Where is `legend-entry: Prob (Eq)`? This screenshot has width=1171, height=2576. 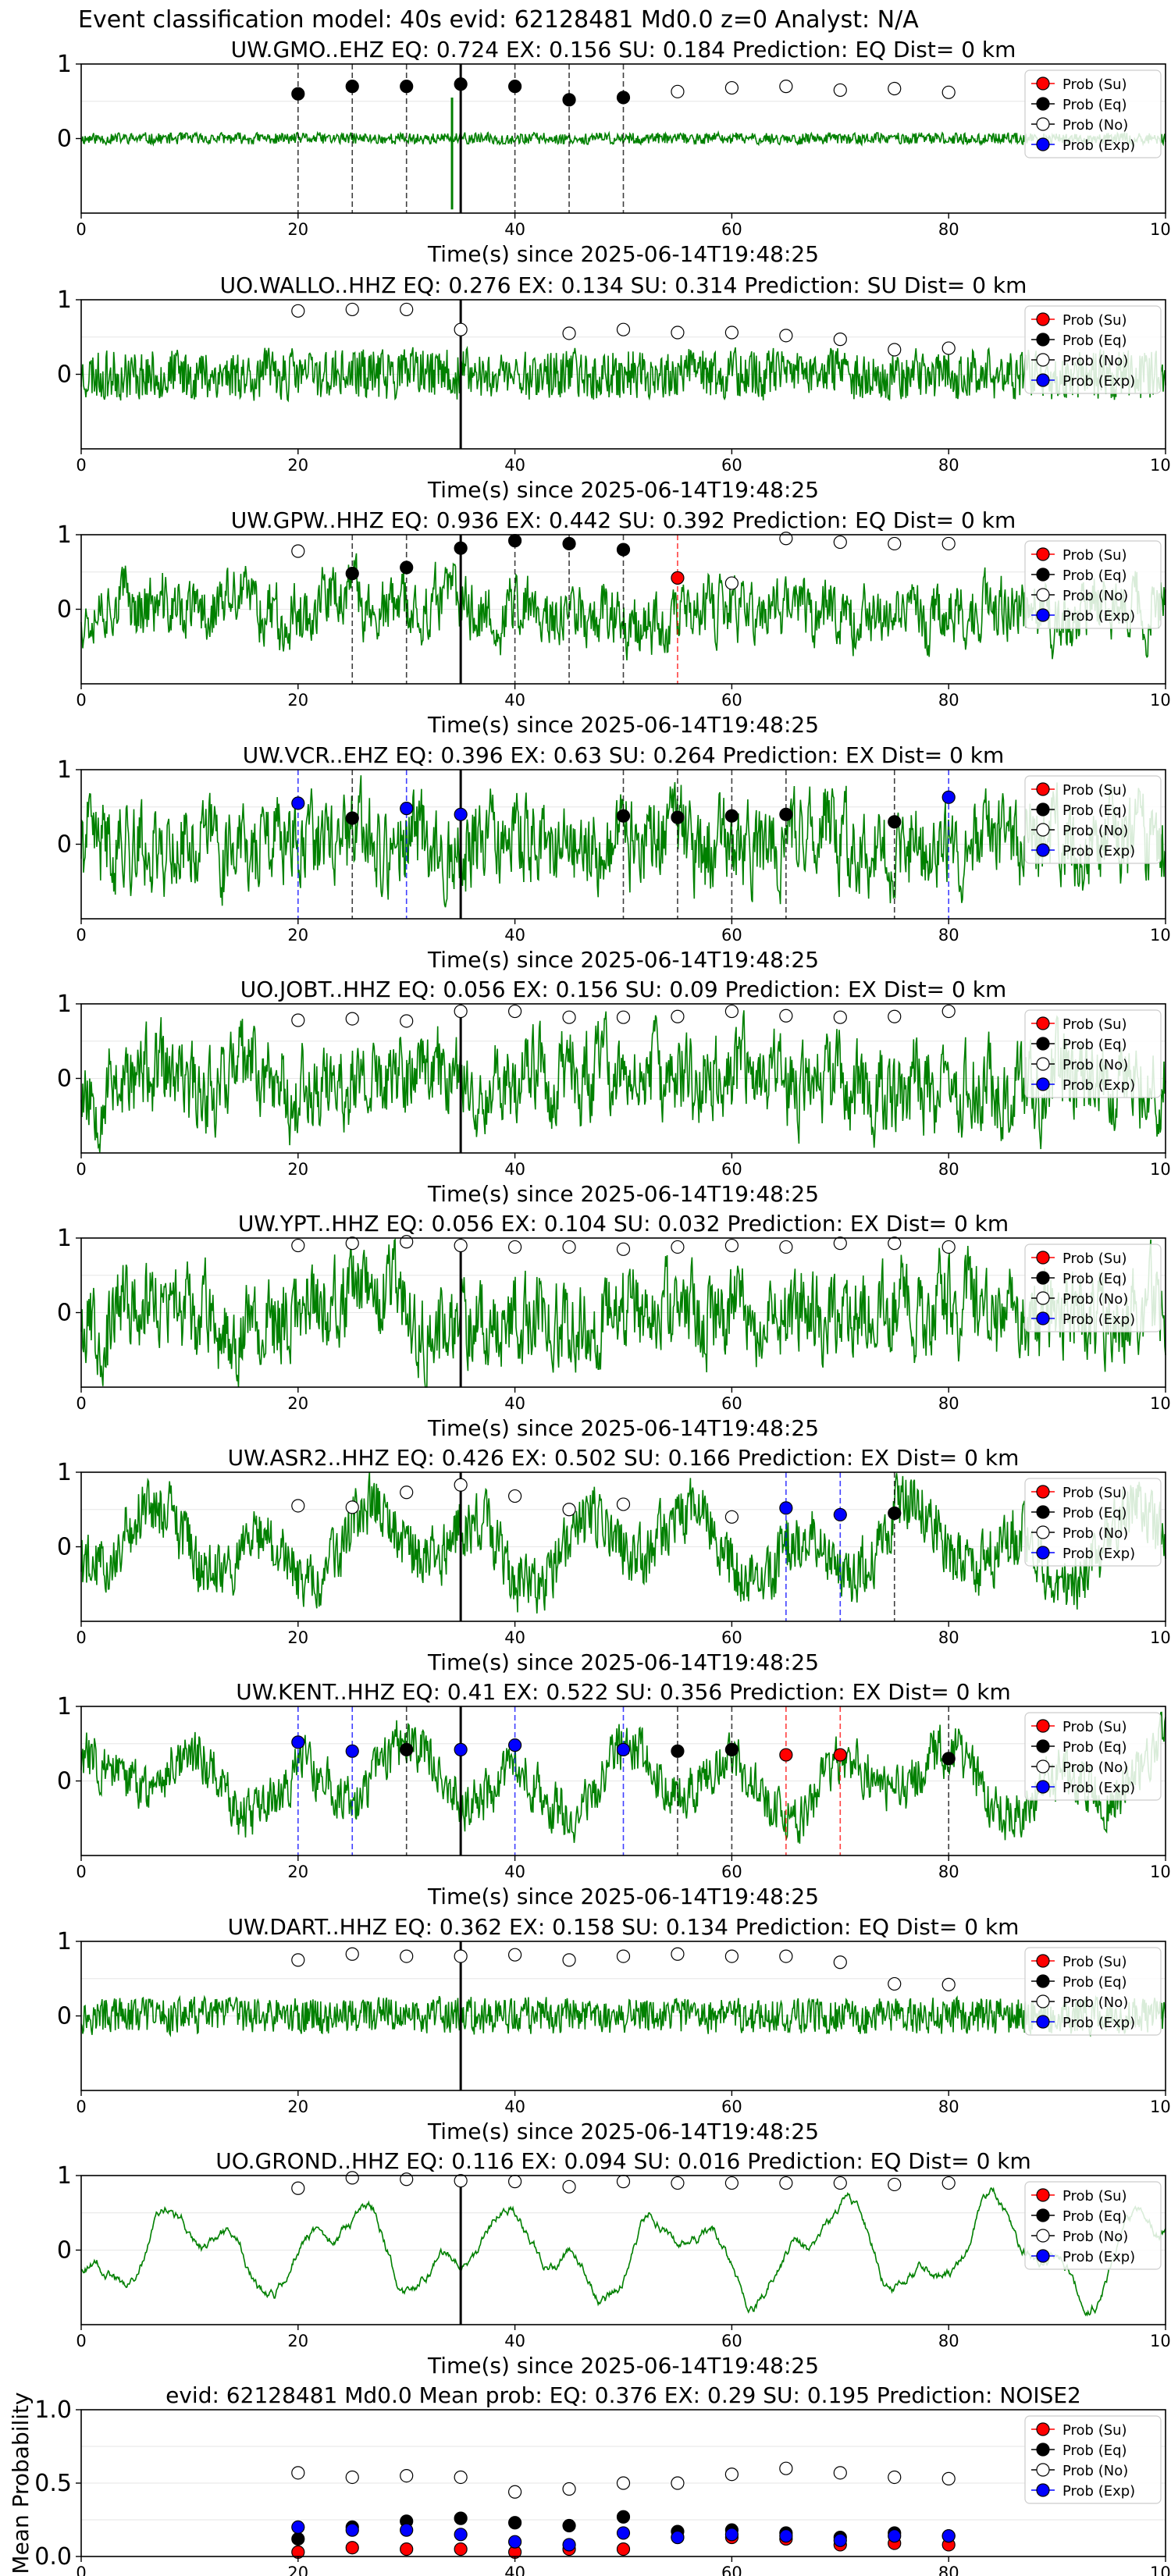 legend-entry: Prob (Eq) is located at coordinates (1094, 1513).